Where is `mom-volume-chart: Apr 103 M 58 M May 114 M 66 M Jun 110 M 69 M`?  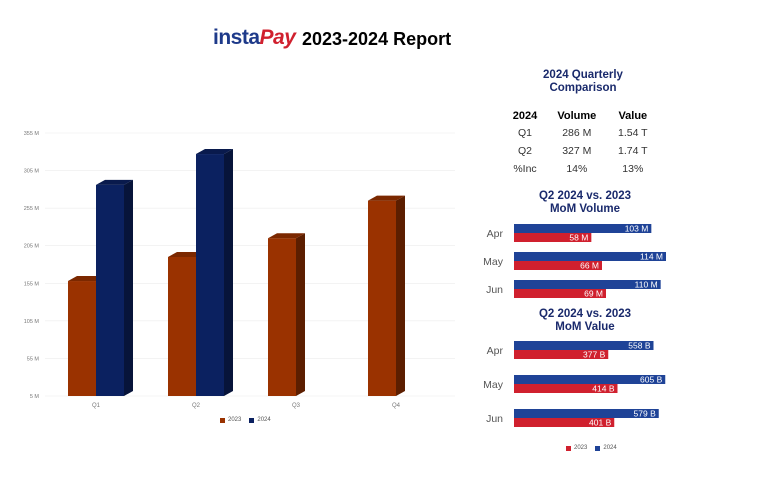 mom-volume-chart: Apr 103 M 58 M May 114 M 66 M Jun 110 M 69 M is located at coordinates (574, 261).